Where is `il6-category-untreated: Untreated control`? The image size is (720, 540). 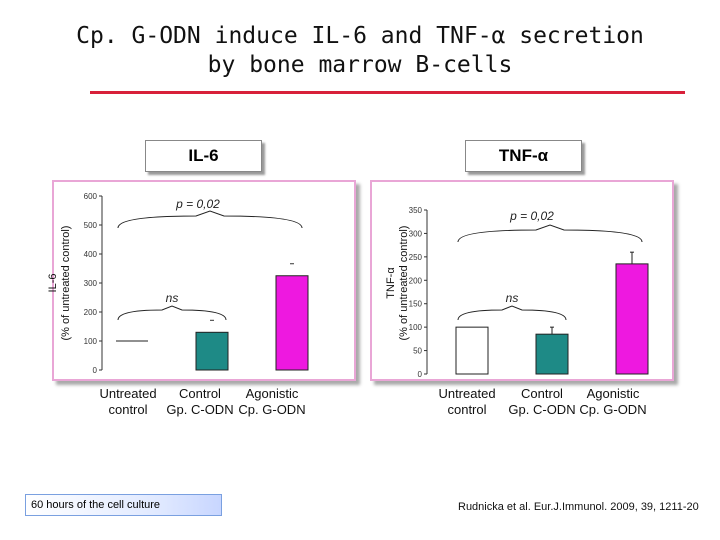
il6-category-untreated: Untreated control is located at coordinates (128, 402).